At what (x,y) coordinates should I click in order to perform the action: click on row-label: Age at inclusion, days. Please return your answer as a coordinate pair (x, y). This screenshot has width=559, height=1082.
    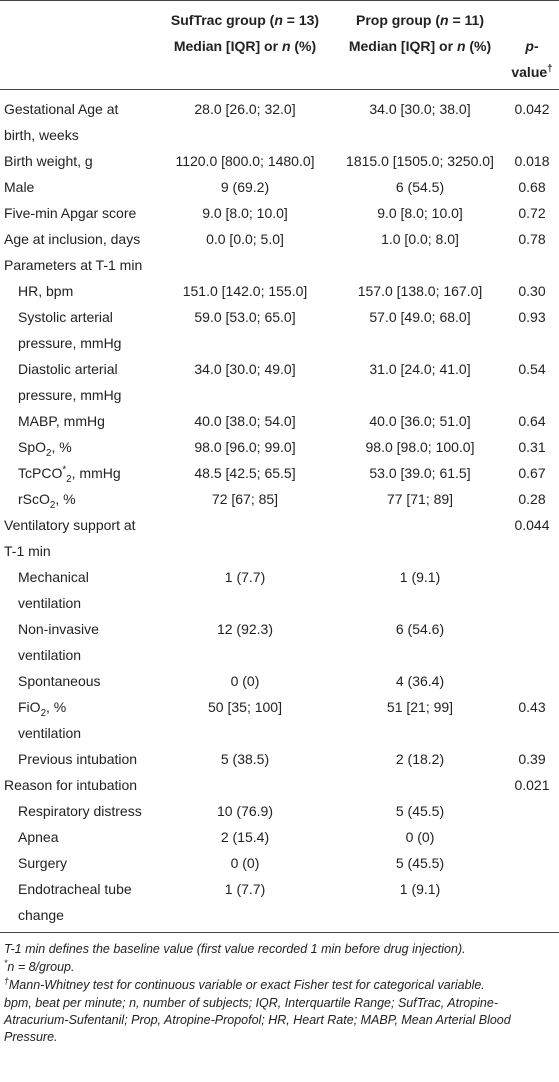
    Looking at the image, I should click on (77, 239).